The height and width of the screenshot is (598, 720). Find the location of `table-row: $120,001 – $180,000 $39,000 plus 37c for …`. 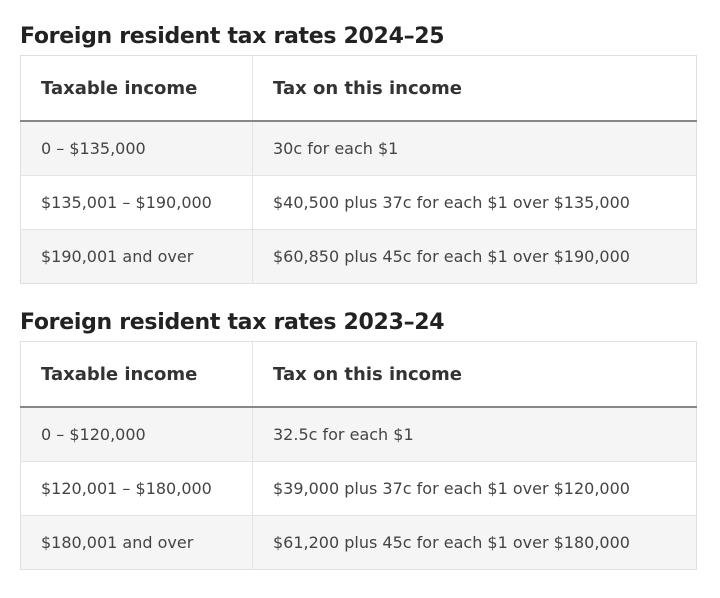

table-row: $120,001 – $180,000 $39,000 plus 37c for … is located at coordinates (358, 488).